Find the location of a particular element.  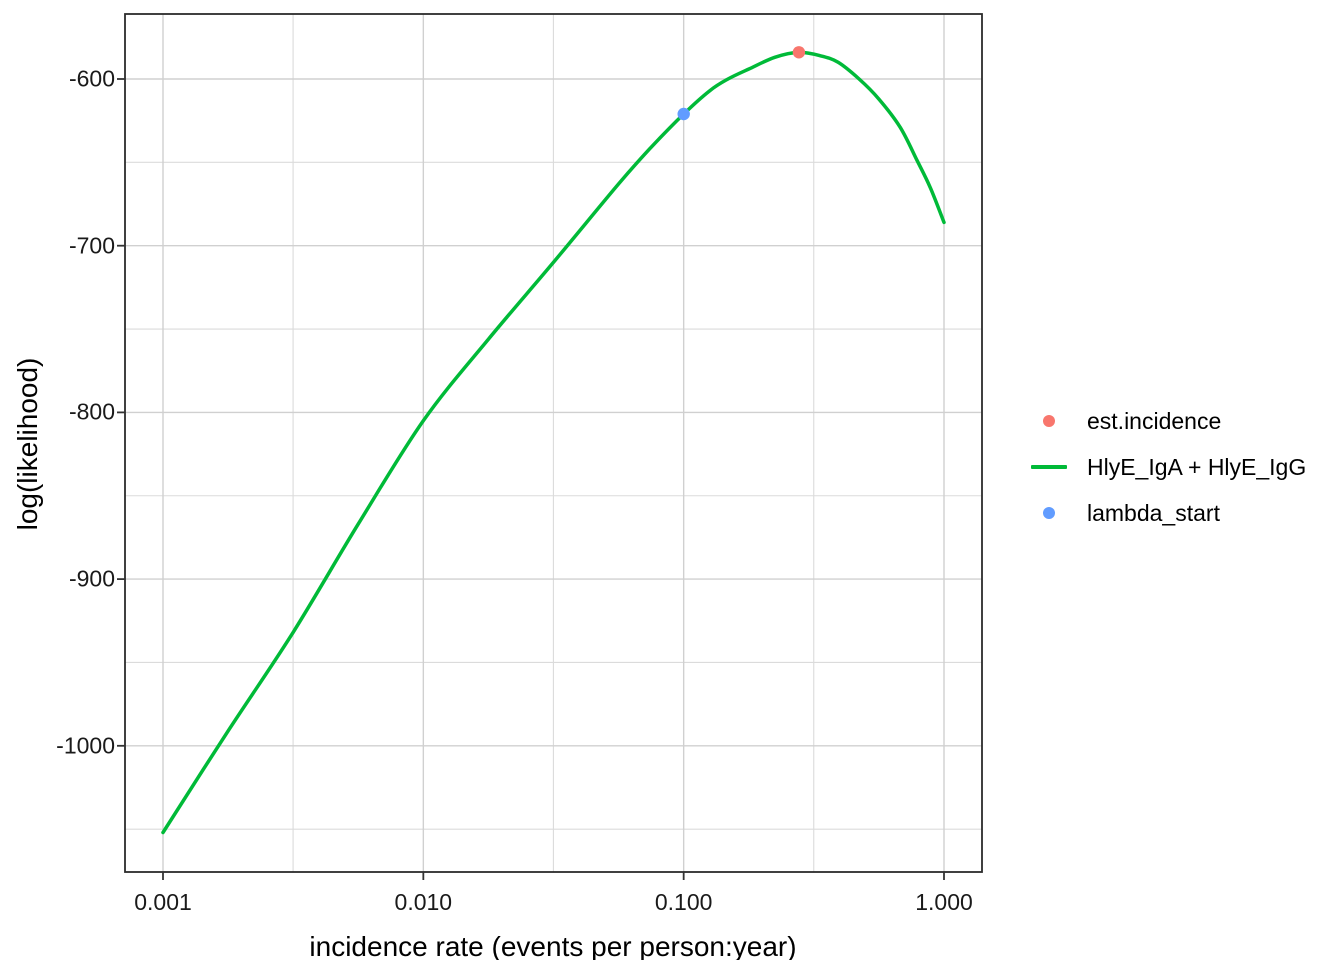

legend-item-lambda-start: lambda_start is located at coordinates (1168, 513).